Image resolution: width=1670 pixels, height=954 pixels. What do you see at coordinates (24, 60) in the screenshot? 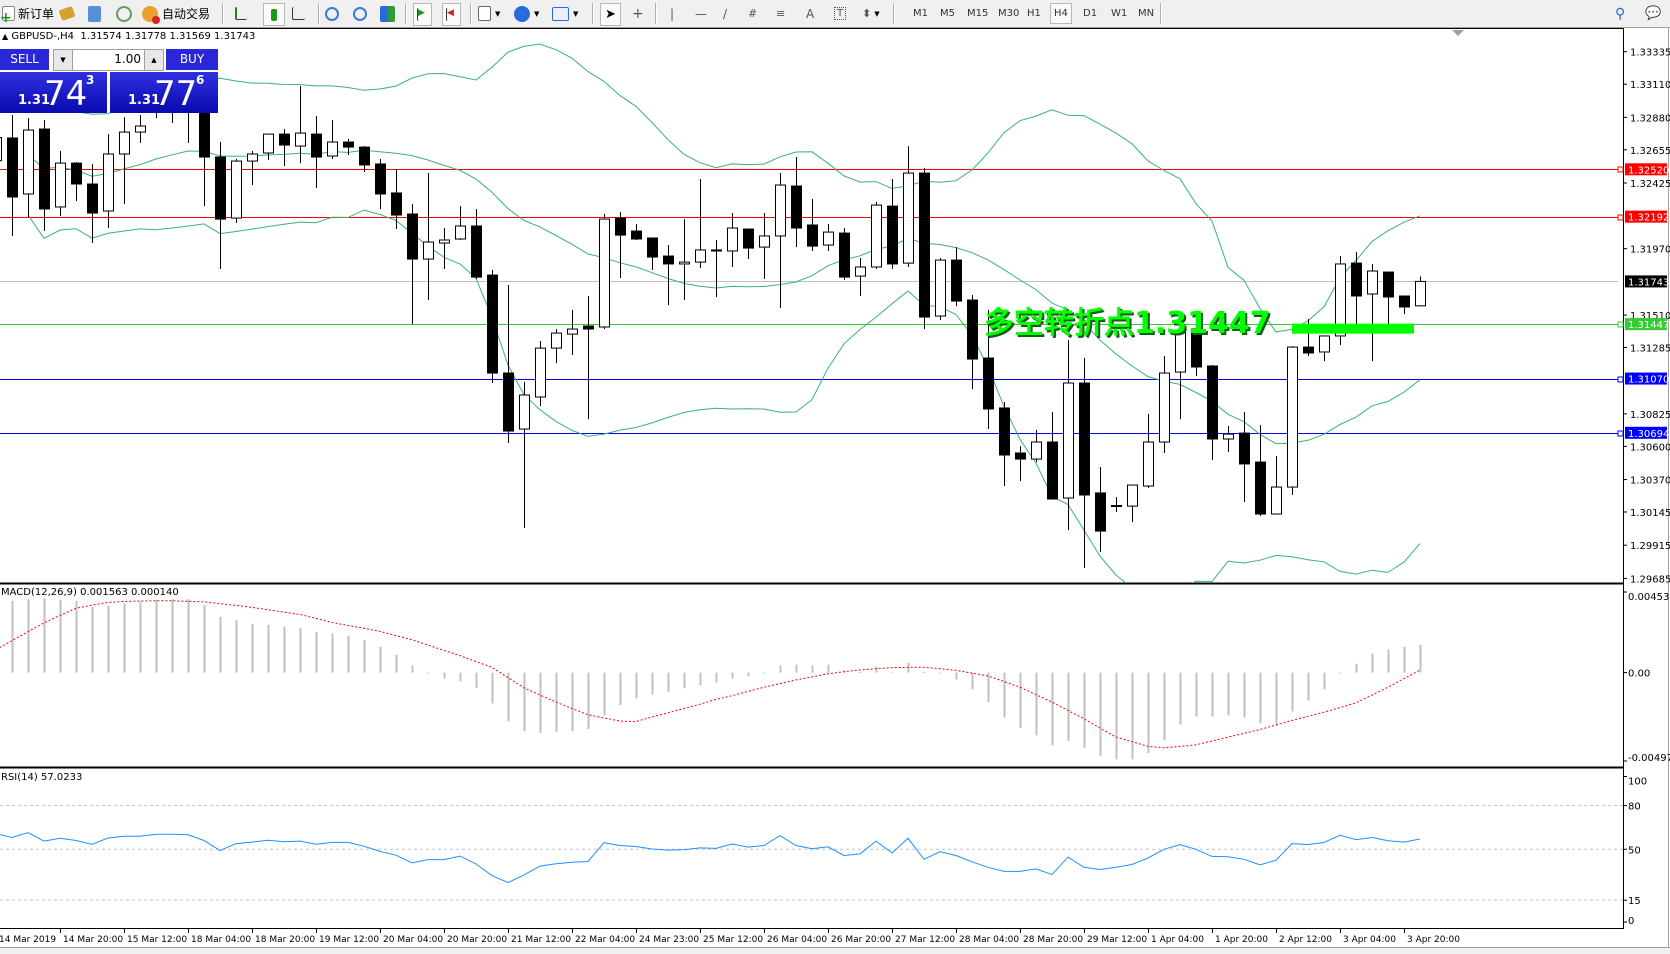
I see `sell-button: SELL` at bounding box center [24, 60].